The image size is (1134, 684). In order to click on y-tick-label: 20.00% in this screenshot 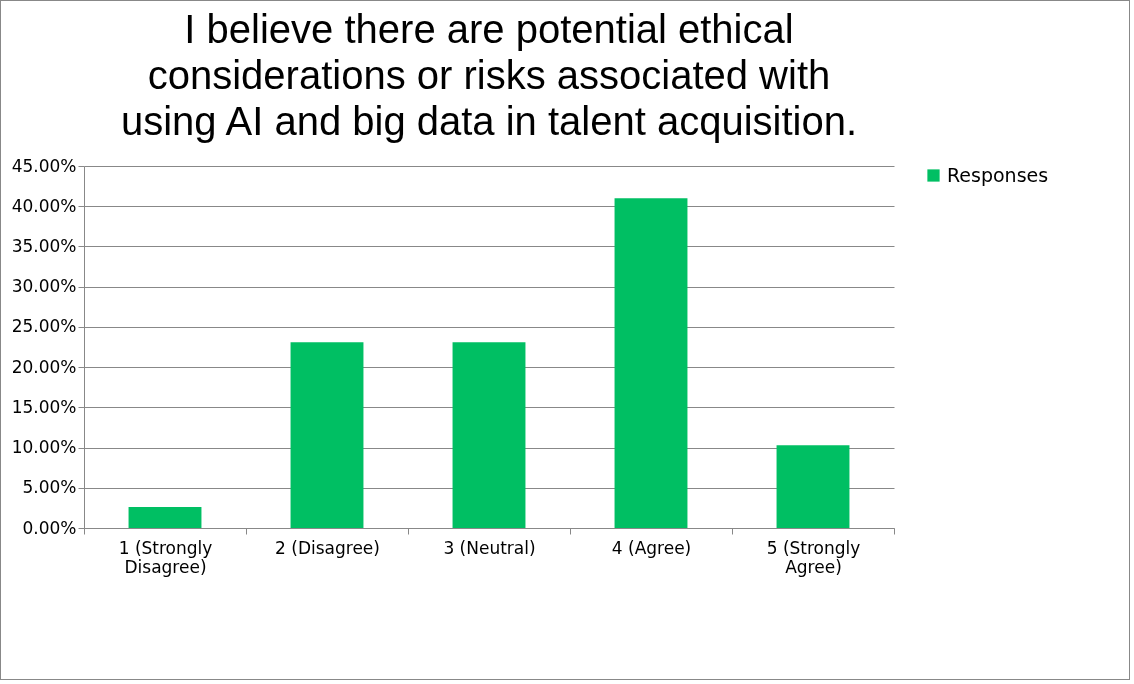, I will do `click(44, 366)`.